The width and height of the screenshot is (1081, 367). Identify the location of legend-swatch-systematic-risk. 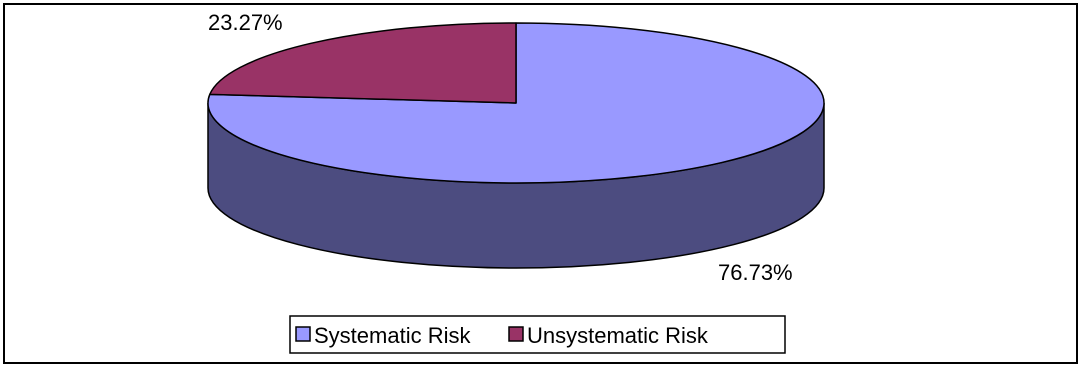
(303, 334).